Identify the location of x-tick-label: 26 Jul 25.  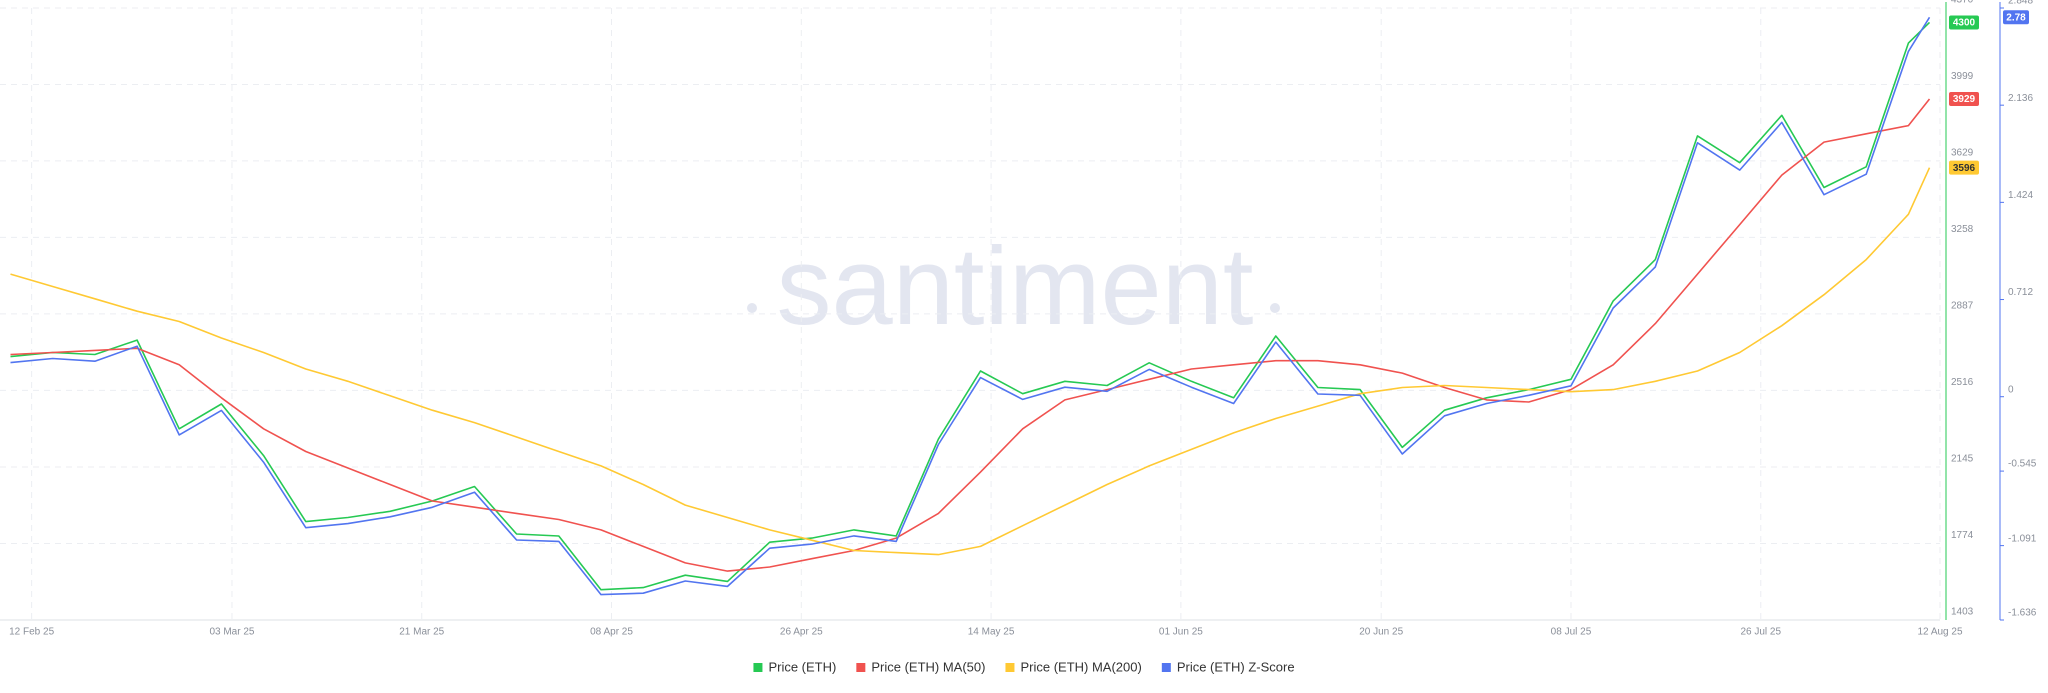
(1760, 632).